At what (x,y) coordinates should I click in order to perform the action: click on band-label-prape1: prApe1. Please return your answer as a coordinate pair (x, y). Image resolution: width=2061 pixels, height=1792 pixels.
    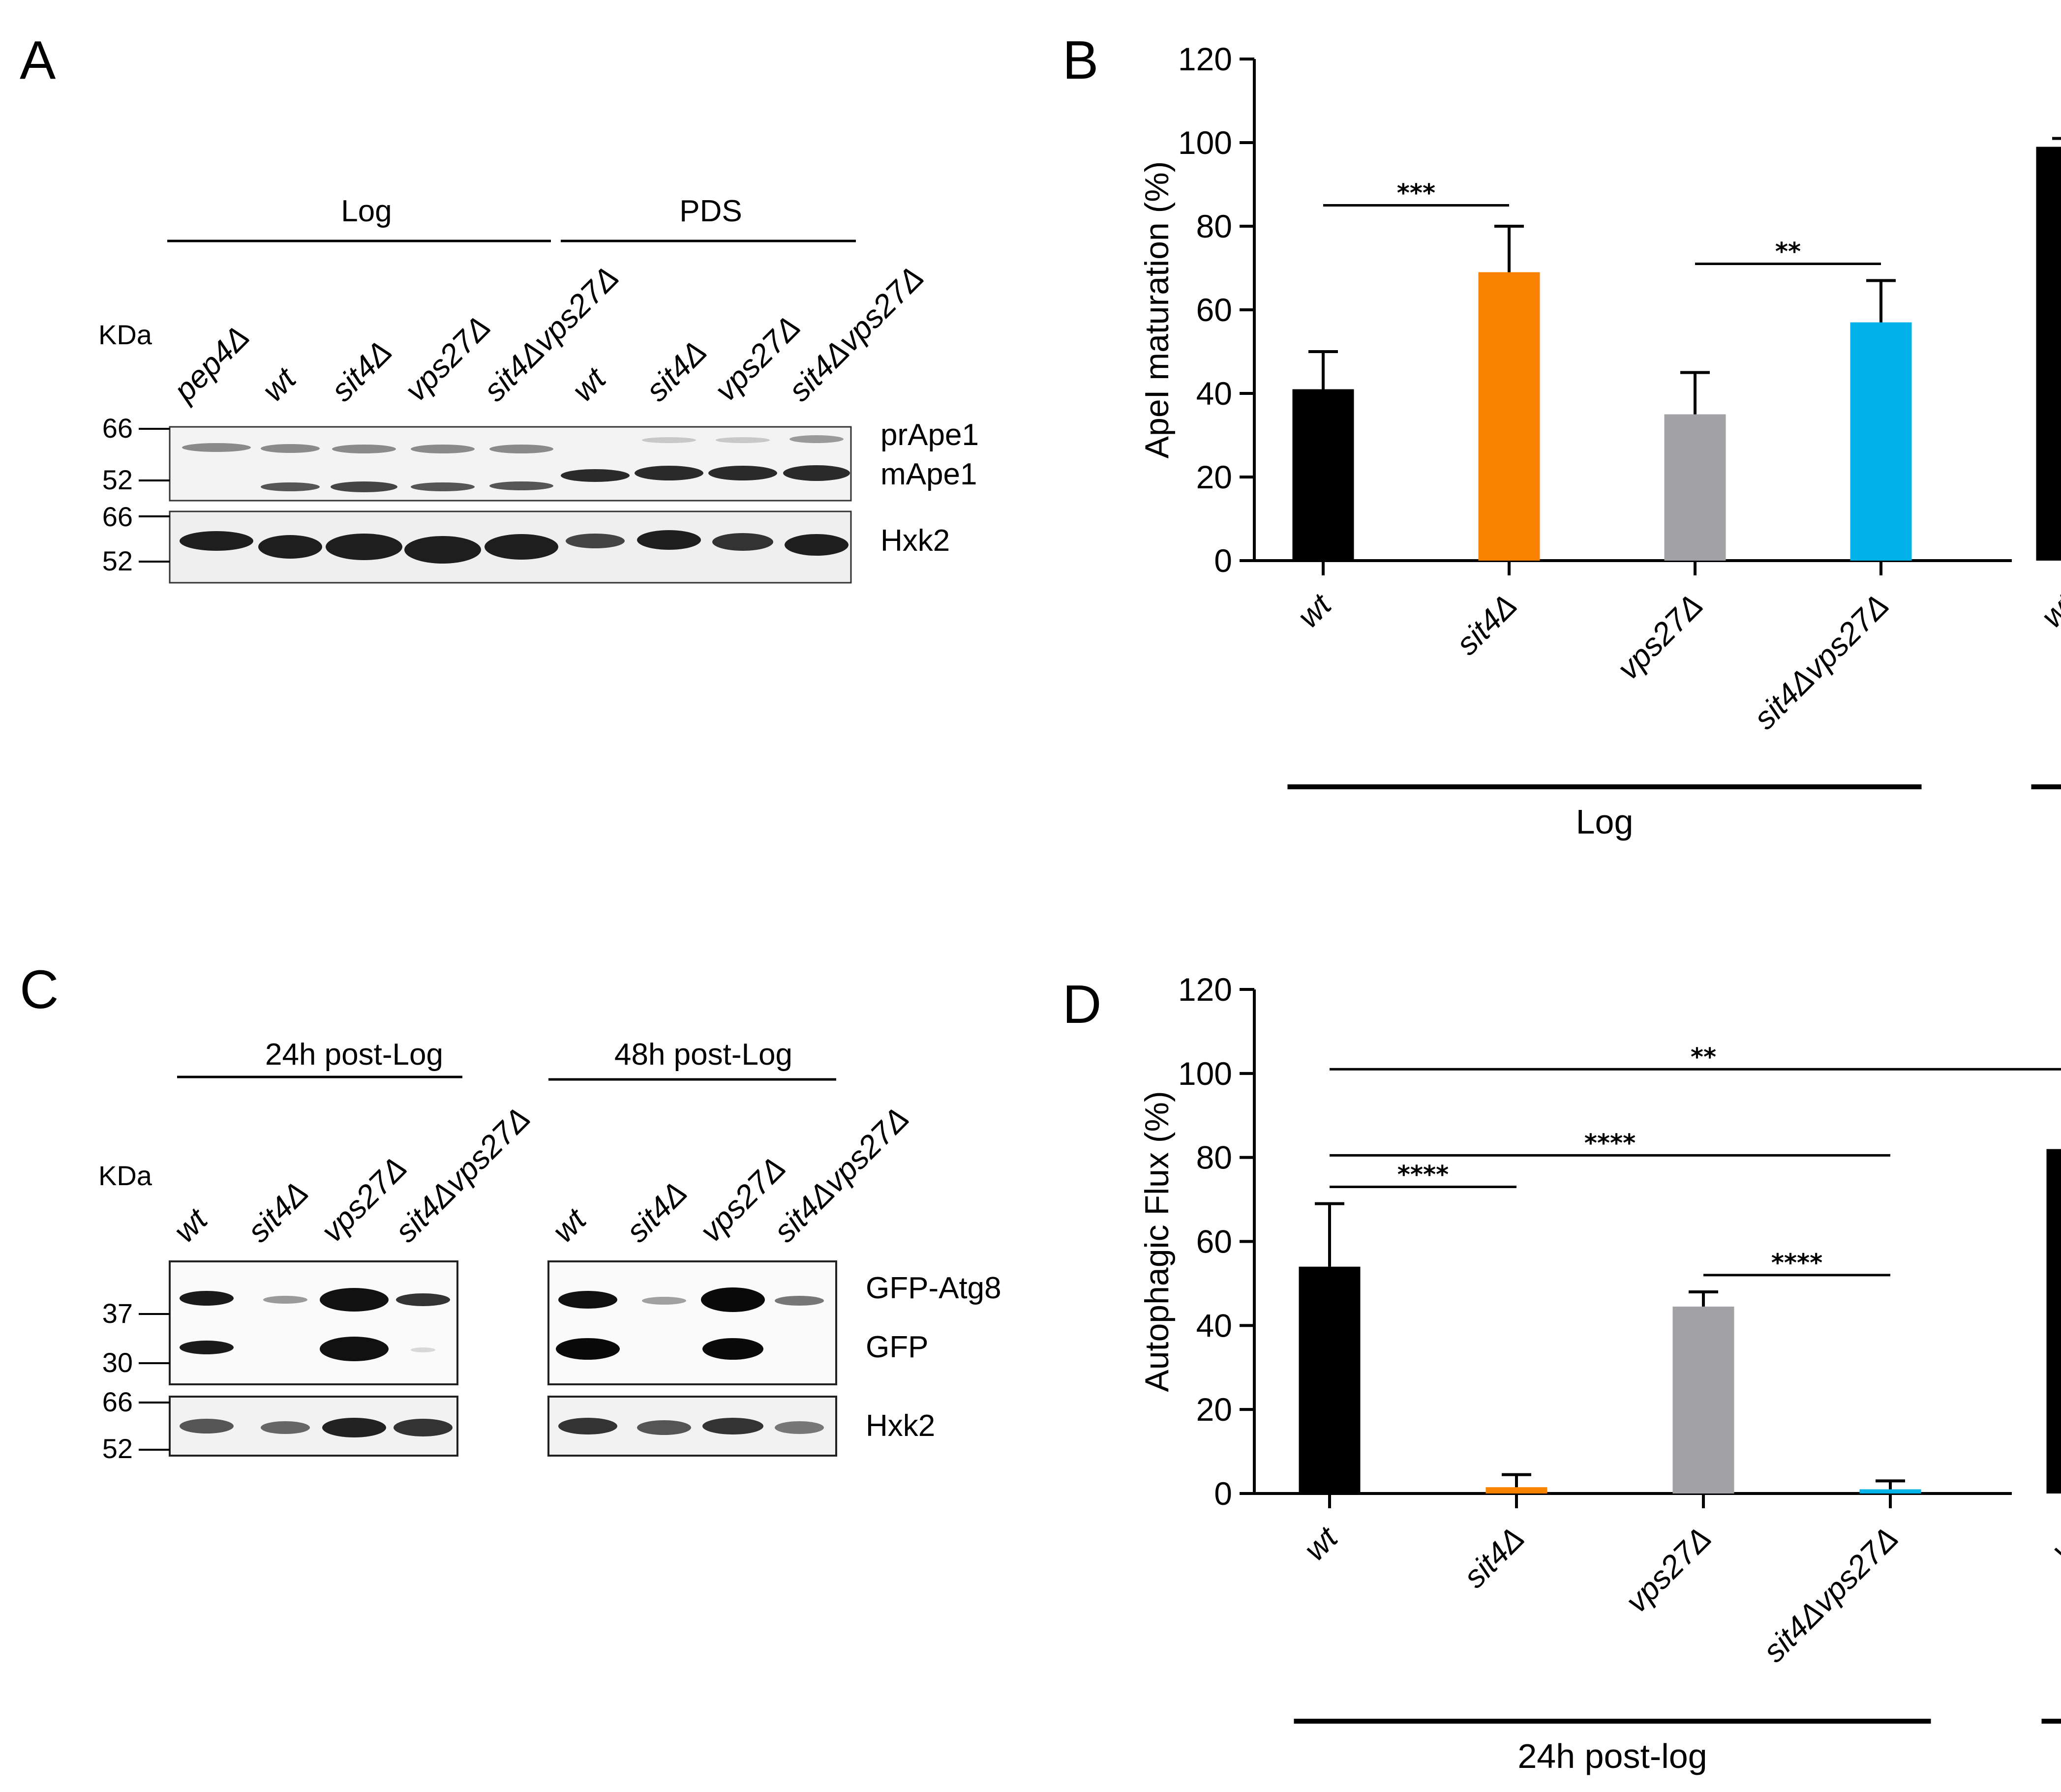
    Looking at the image, I should click on (930, 435).